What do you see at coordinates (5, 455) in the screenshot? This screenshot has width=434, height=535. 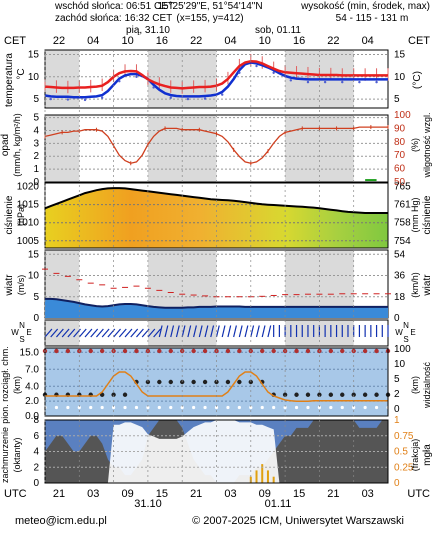 I see `cover-left-label: zachmurzenie` at bounding box center [5, 455].